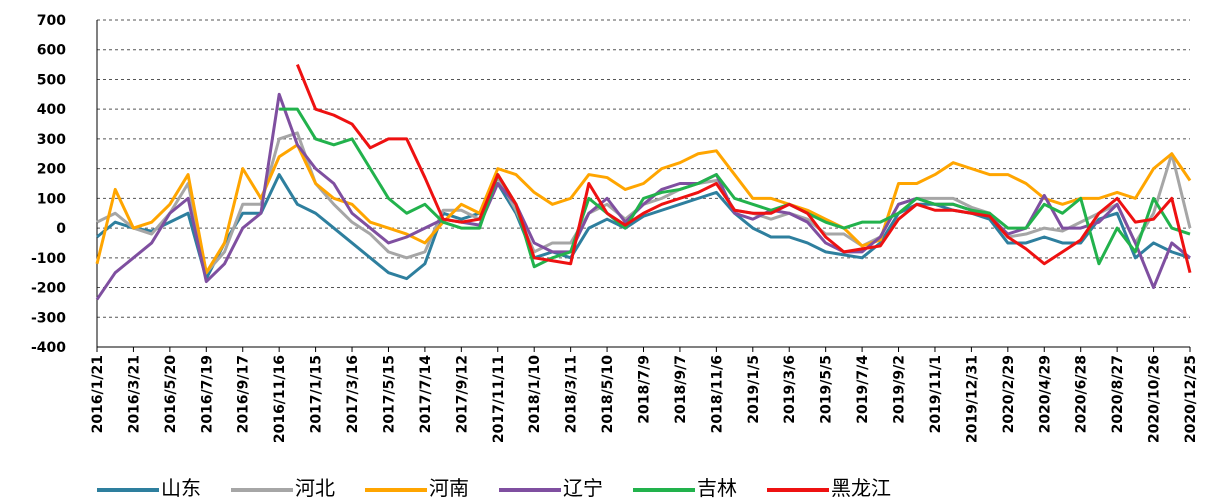 This screenshot has width=1207, height=504. Describe the element at coordinates (244, 394) in the screenshot. I see `x-tick-label: 2016/9/17` at that location.